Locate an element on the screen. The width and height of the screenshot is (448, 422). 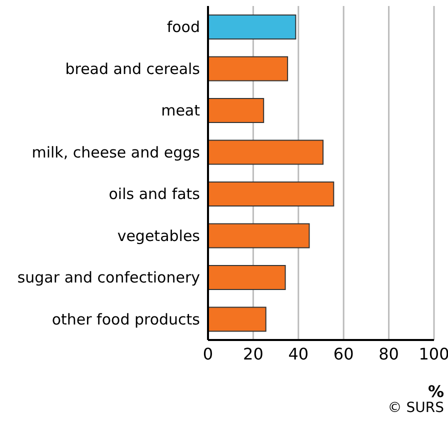
text: © SURS is located at coordinates (416, 408).